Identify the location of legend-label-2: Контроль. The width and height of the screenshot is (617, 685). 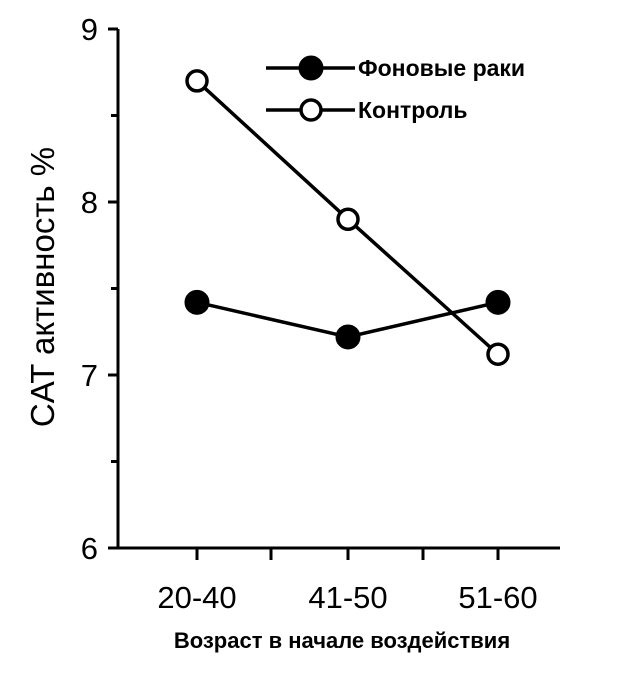
(413, 110).